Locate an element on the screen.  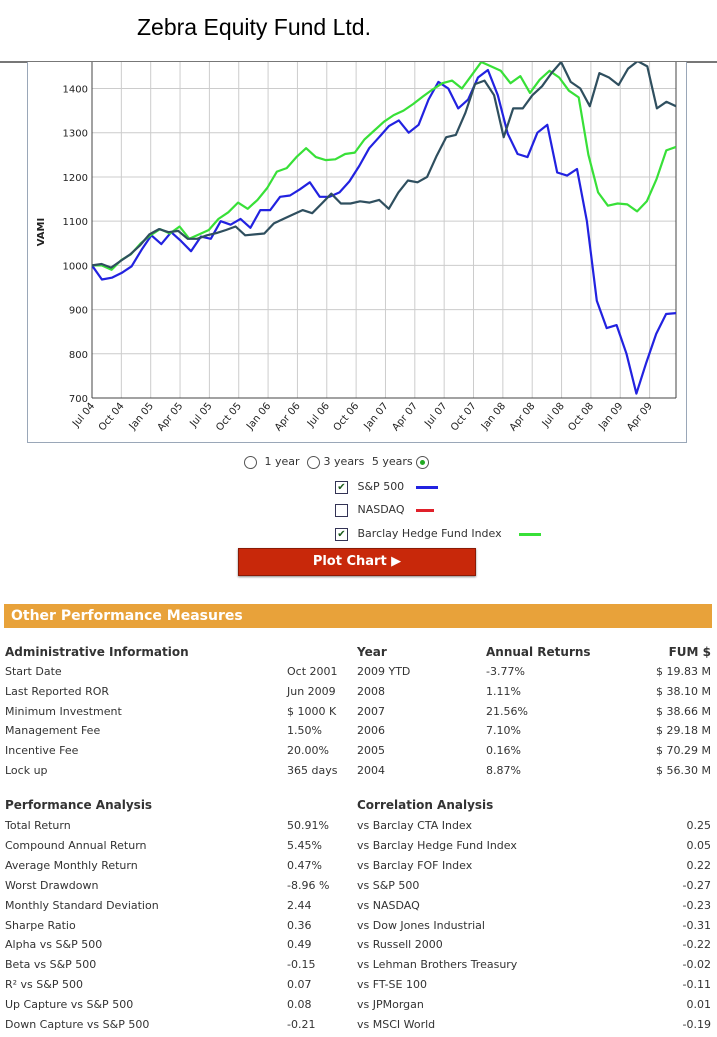
annual-year: 2005 is located at coordinates (371, 751).